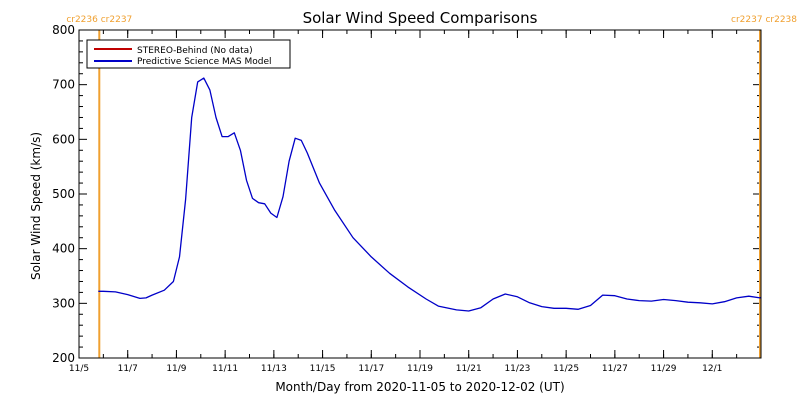  I want to click on y-tick-label: 500, so click(63, 194).